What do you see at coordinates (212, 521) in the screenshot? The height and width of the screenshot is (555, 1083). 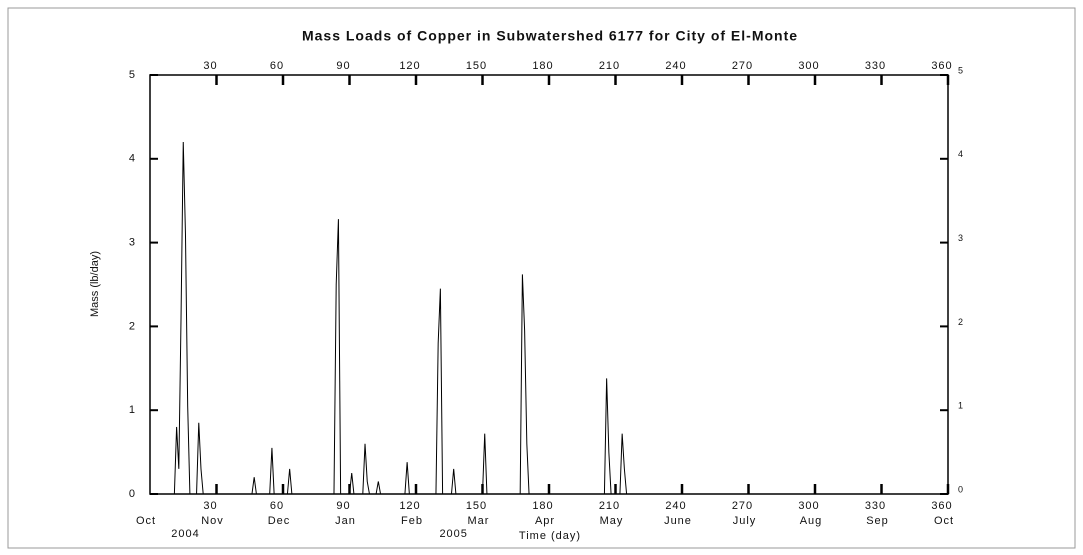 I see `month-label: Nov` at bounding box center [212, 521].